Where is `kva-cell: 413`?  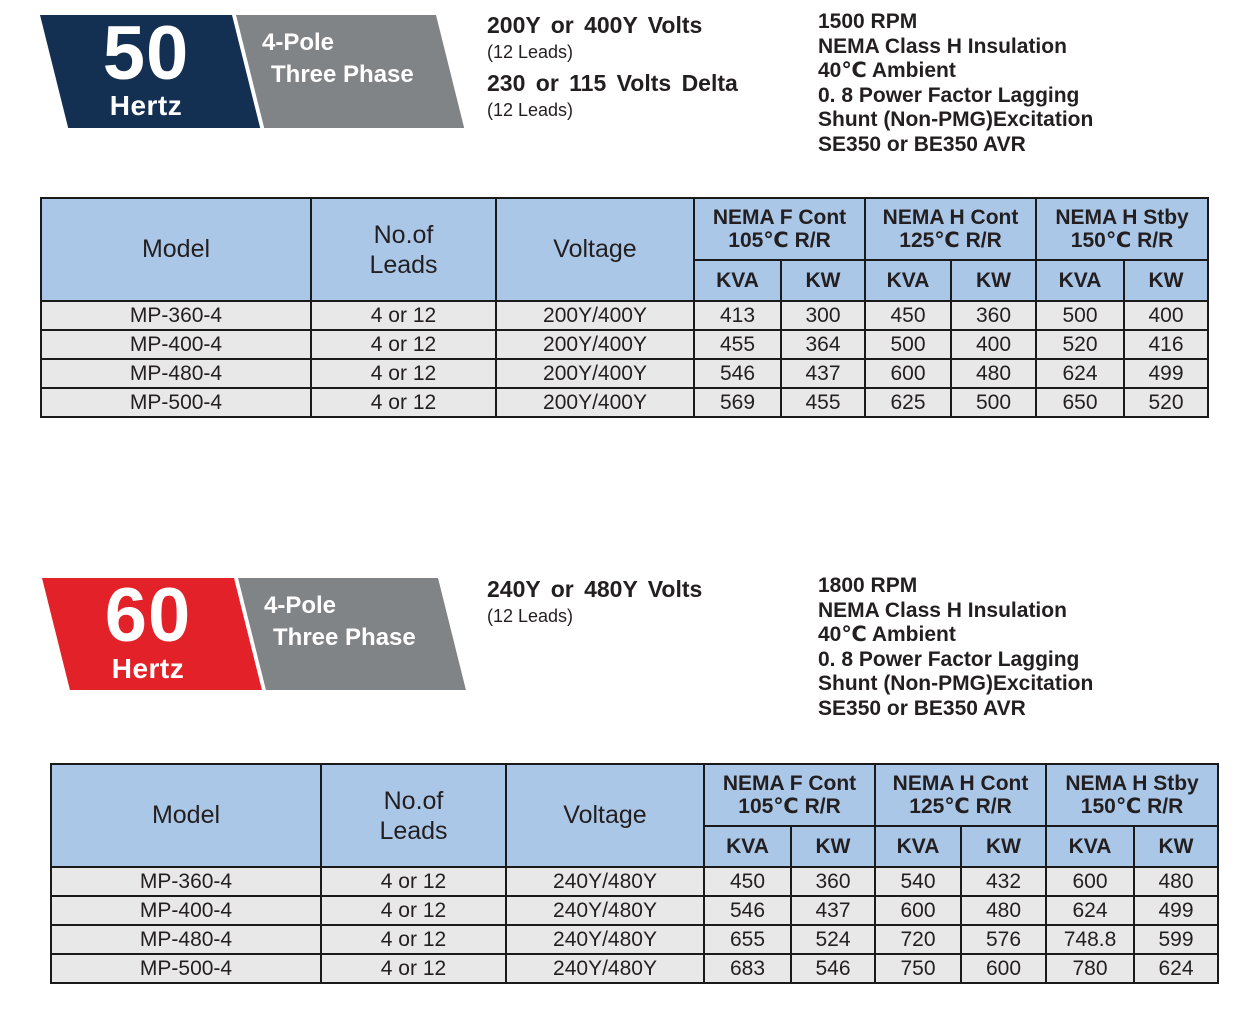
kva-cell: 413 is located at coordinates (737, 315).